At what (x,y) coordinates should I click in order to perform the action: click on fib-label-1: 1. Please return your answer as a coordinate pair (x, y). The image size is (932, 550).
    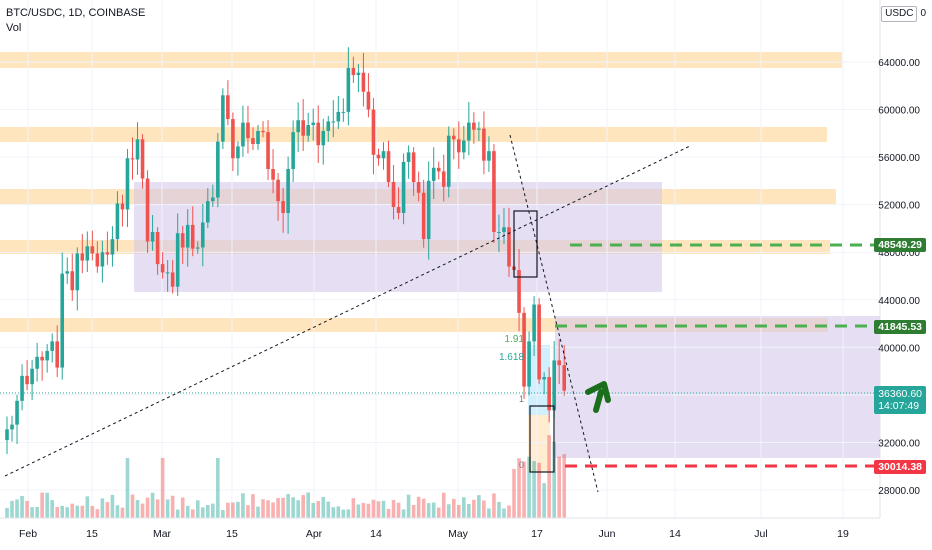
    Looking at the image, I should click on (521, 399).